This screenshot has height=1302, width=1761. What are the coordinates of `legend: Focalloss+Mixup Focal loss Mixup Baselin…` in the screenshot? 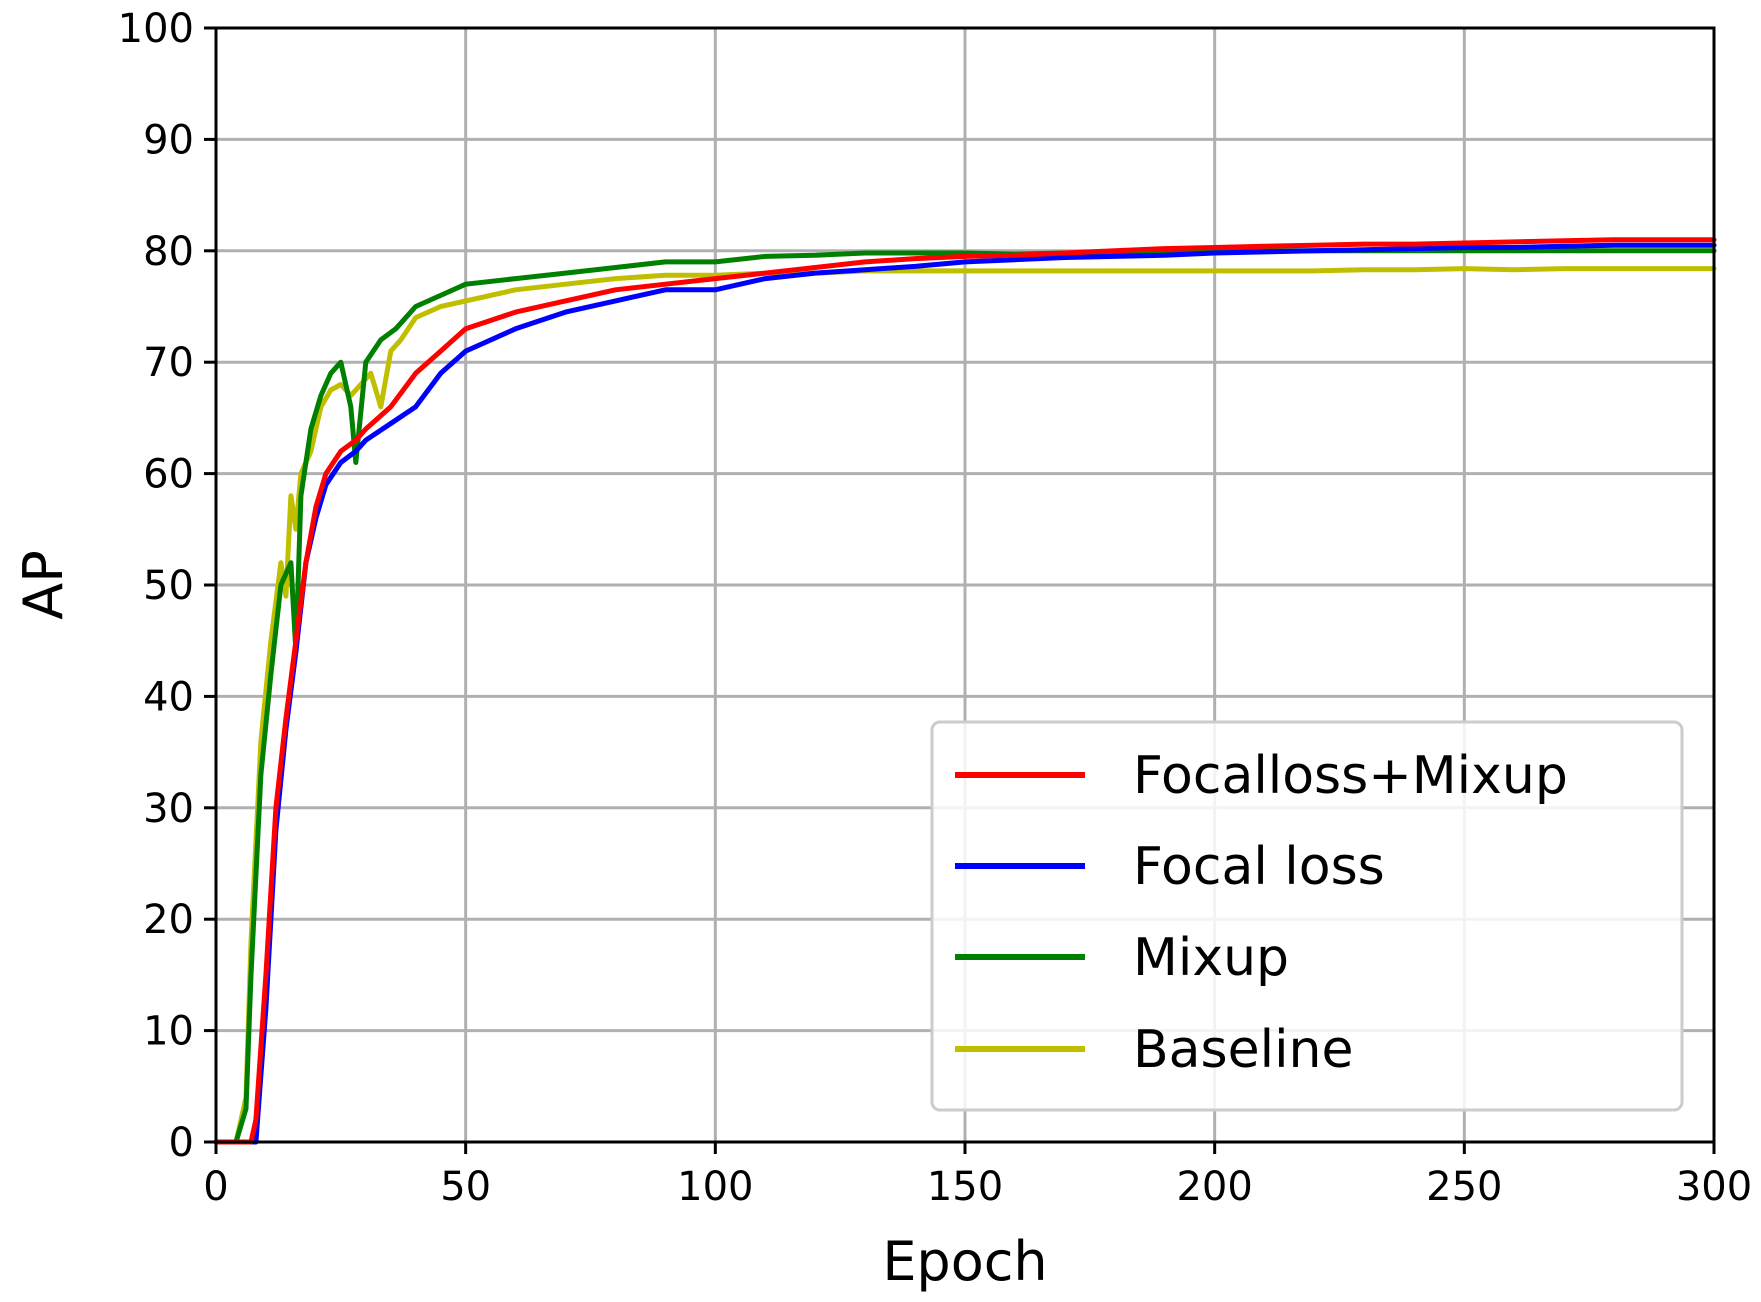 It's located at (1307, 916).